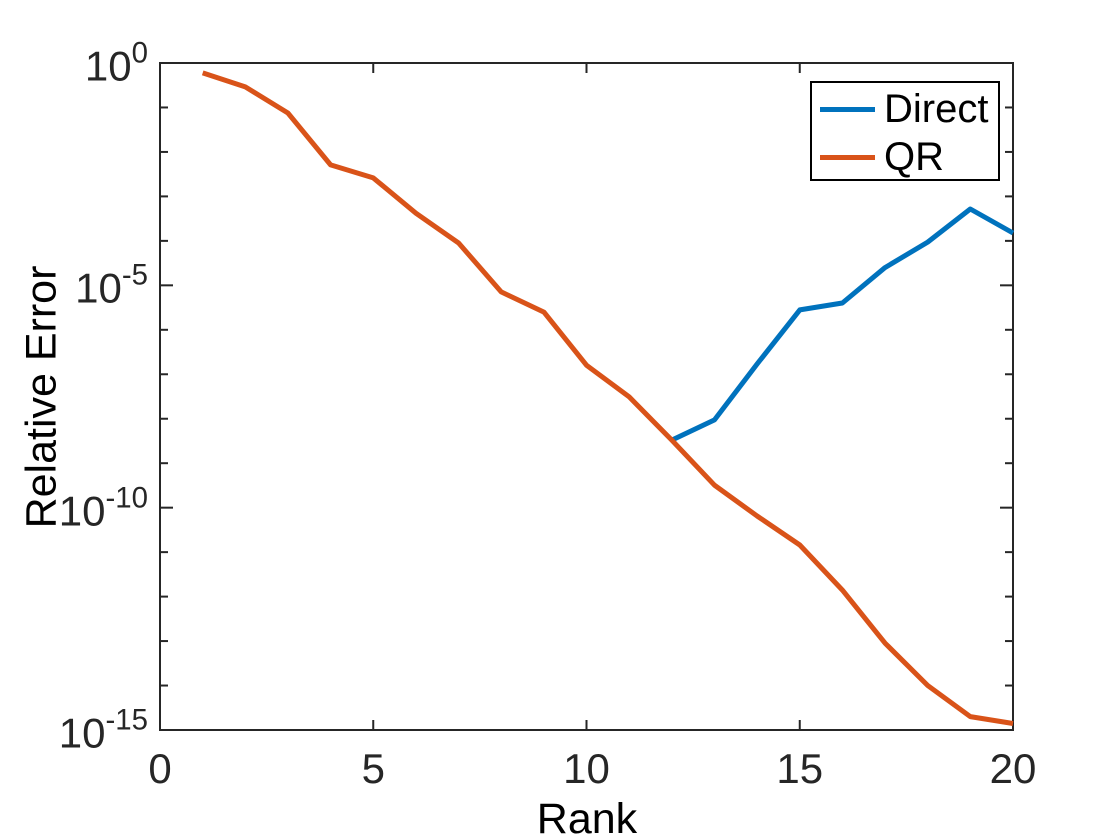 This screenshot has height=840, width=1120. I want to click on y-tick-label: 10⁻¹⁰, so click(103, 508).